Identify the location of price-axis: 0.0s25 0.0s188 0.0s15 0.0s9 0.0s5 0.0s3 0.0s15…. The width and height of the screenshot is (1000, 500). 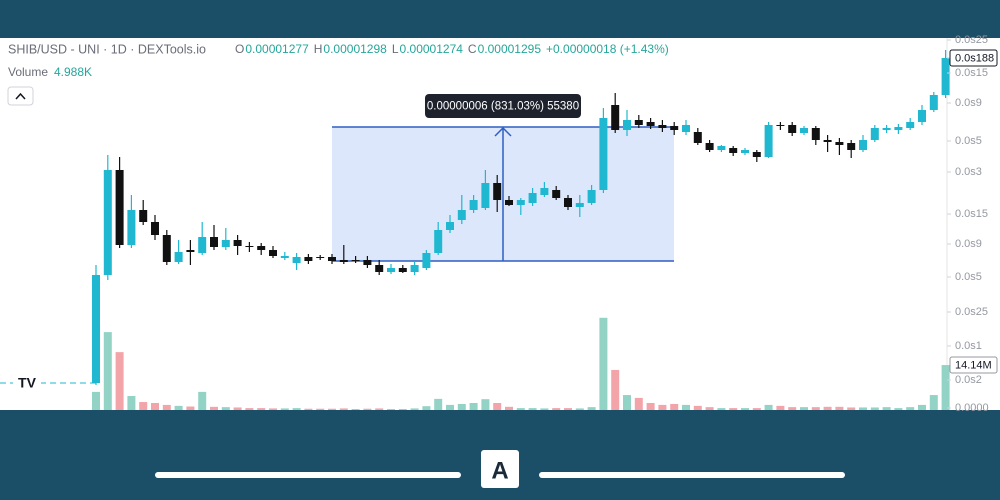
(972, 224).